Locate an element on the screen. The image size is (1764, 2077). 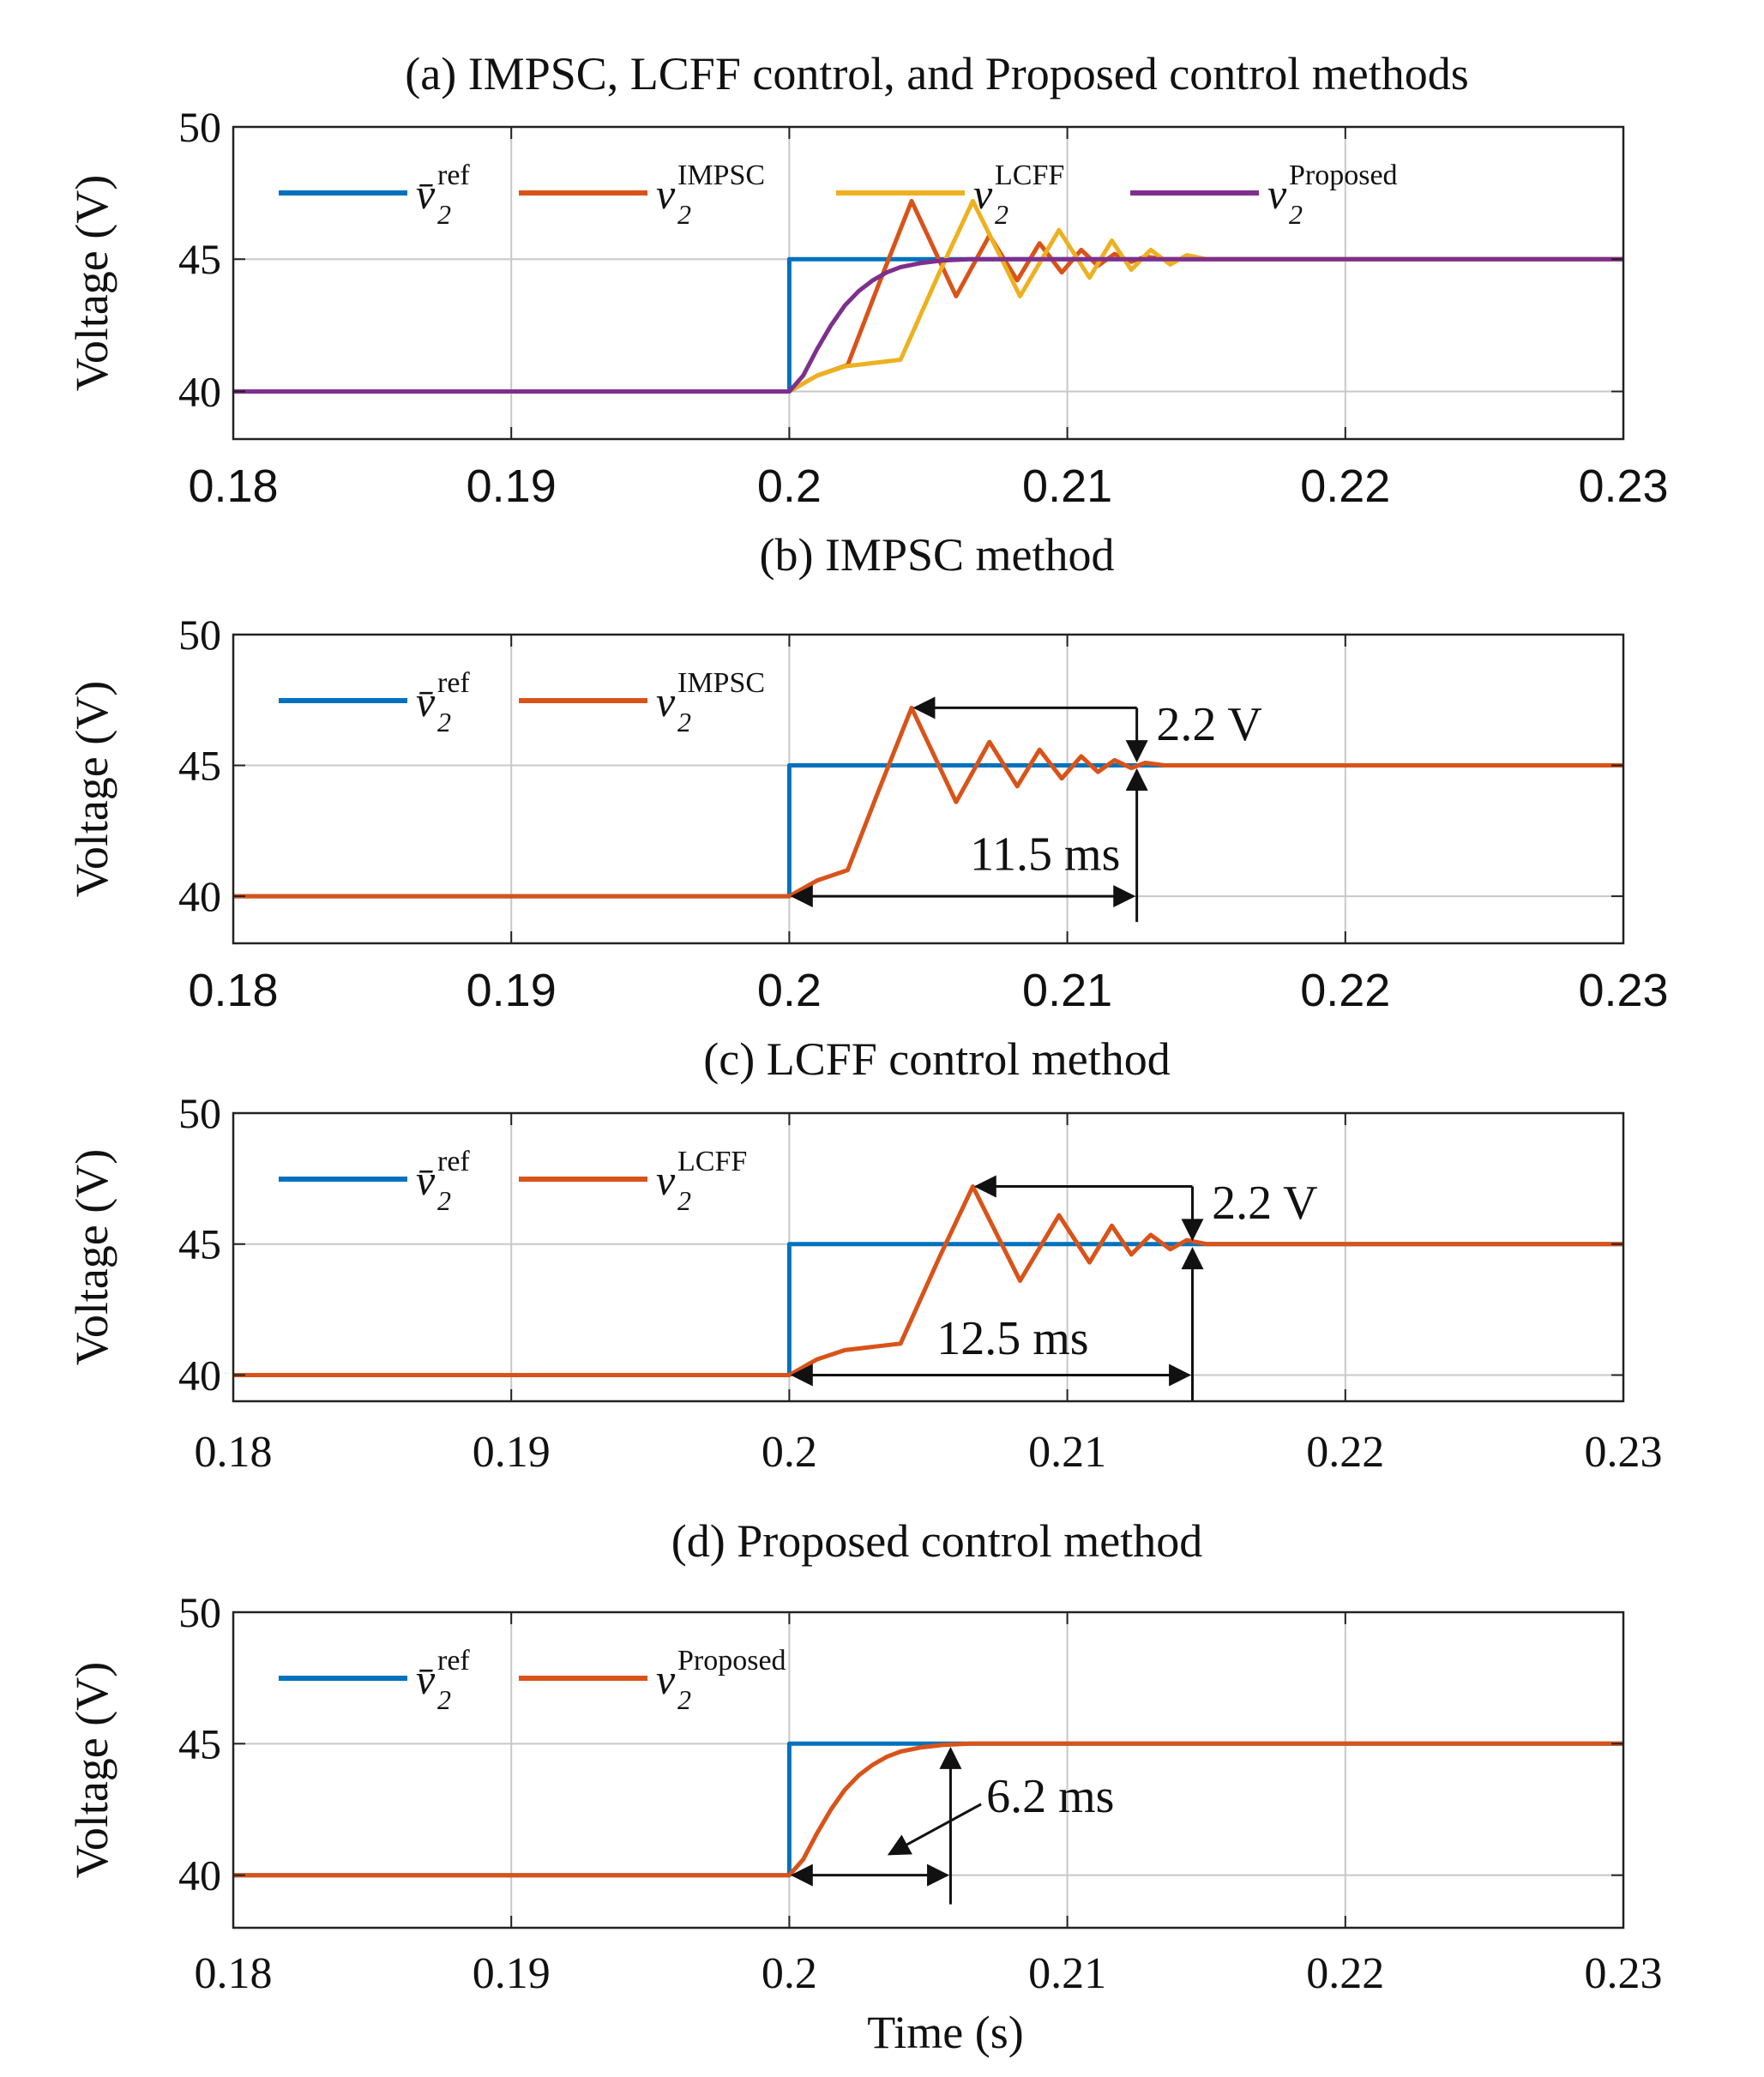
x-axis-label: Time (s) is located at coordinates (945, 2033).